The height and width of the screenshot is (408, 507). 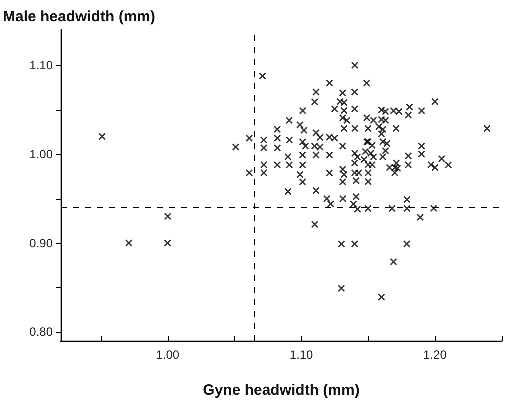 What do you see at coordinates (168, 355) in the screenshot?
I see `x-tick-label: 1.00` at bounding box center [168, 355].